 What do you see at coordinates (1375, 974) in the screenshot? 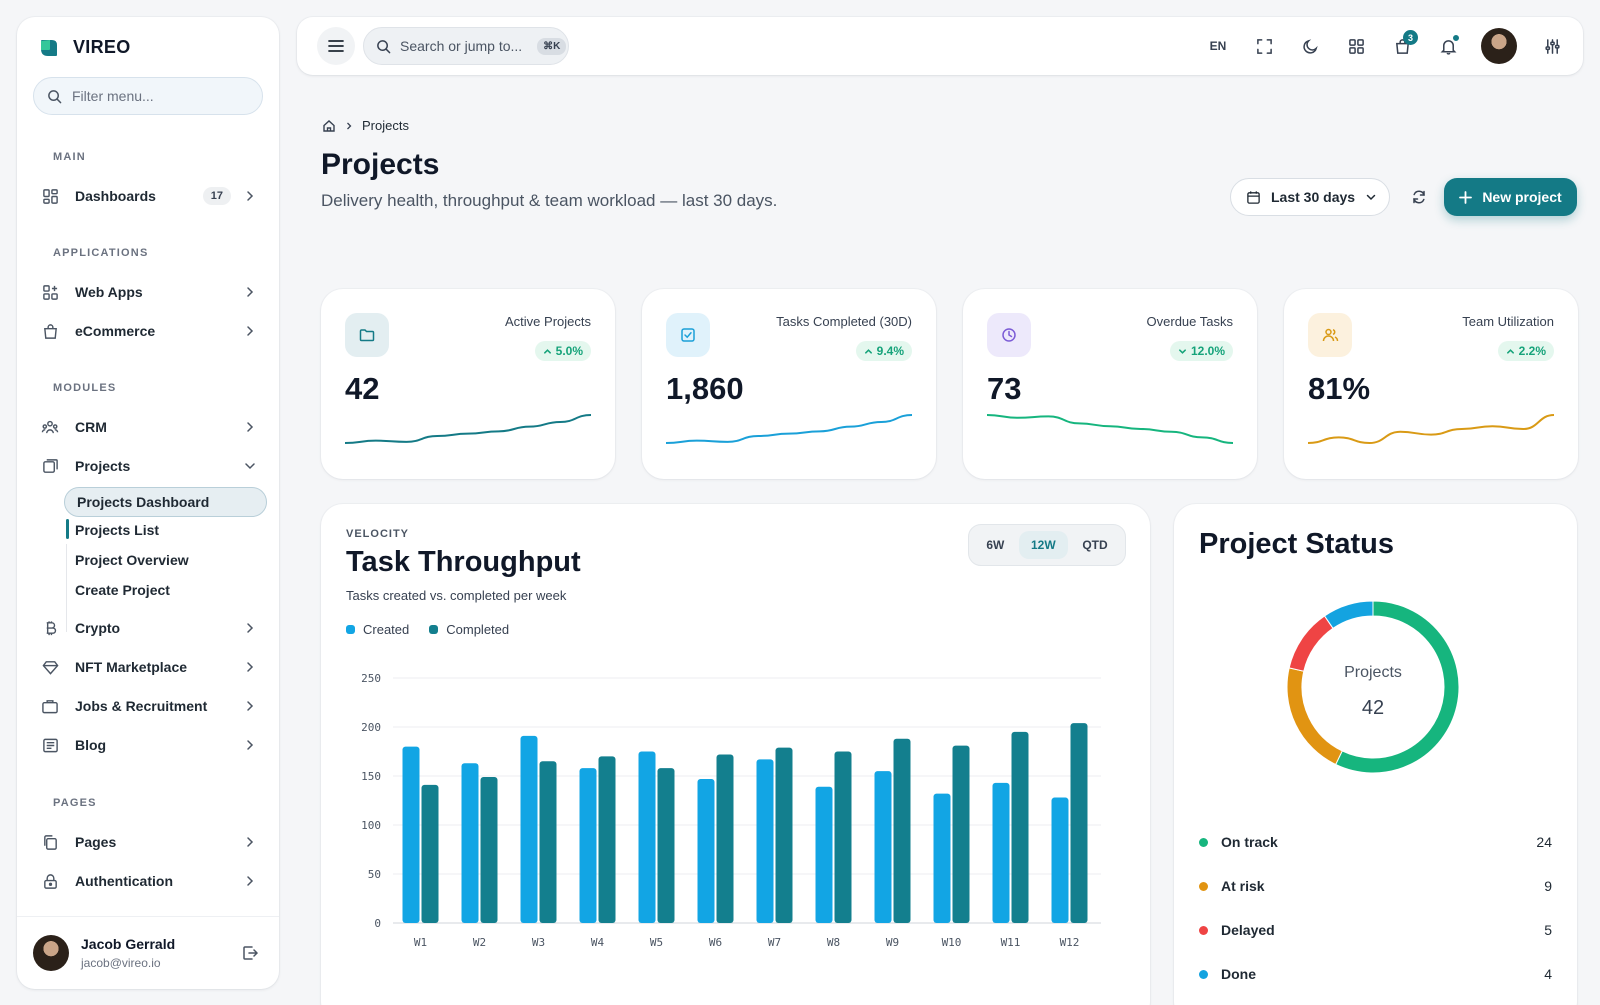
I see `status-row: Done 4` at bounding box center [1375, 974].